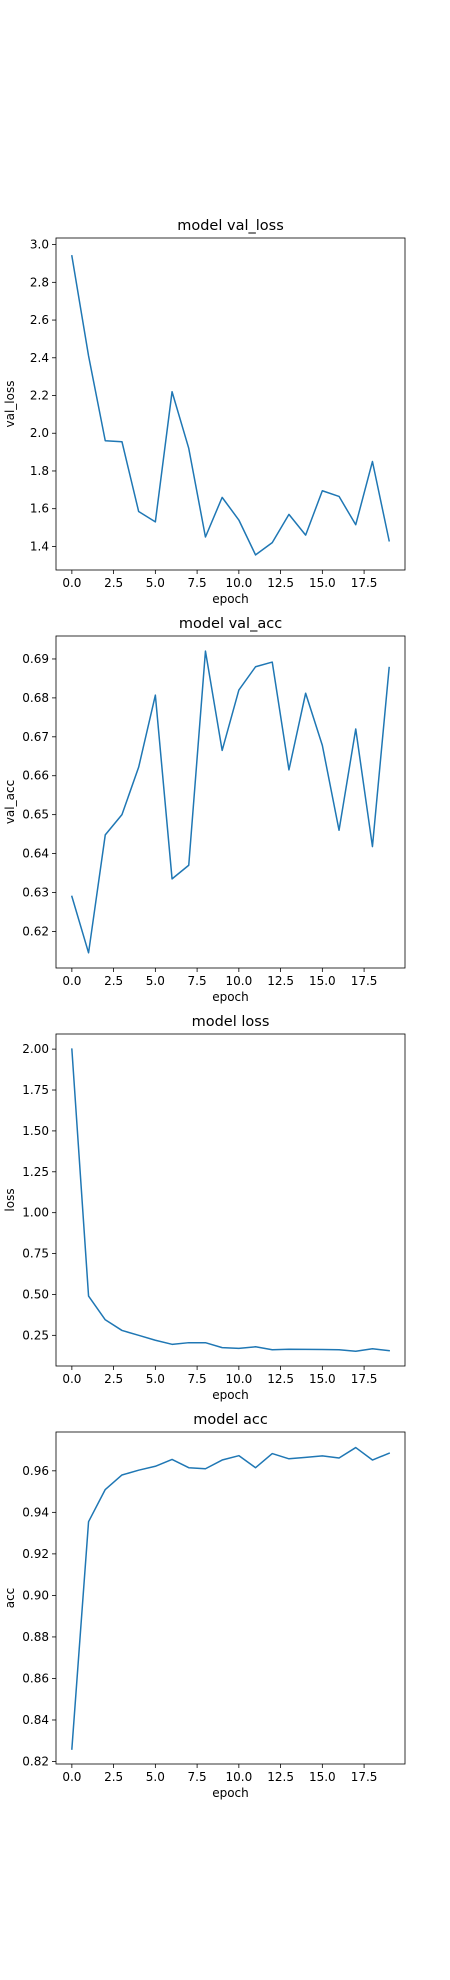  What do you see at coordinates (35, 1554) in the screenshot?
I see `y-tick-label: 0.92` at bounding box center [35, 1554].